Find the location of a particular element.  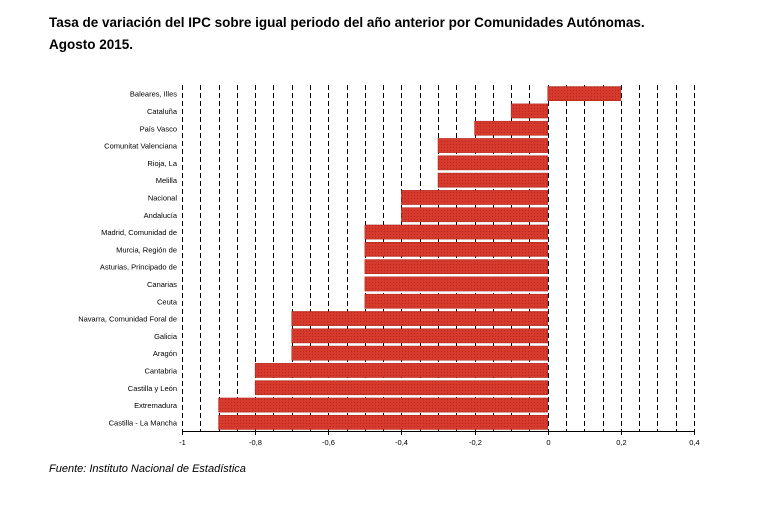

x-tick-label: 0 is located at coordinates (548, 442).